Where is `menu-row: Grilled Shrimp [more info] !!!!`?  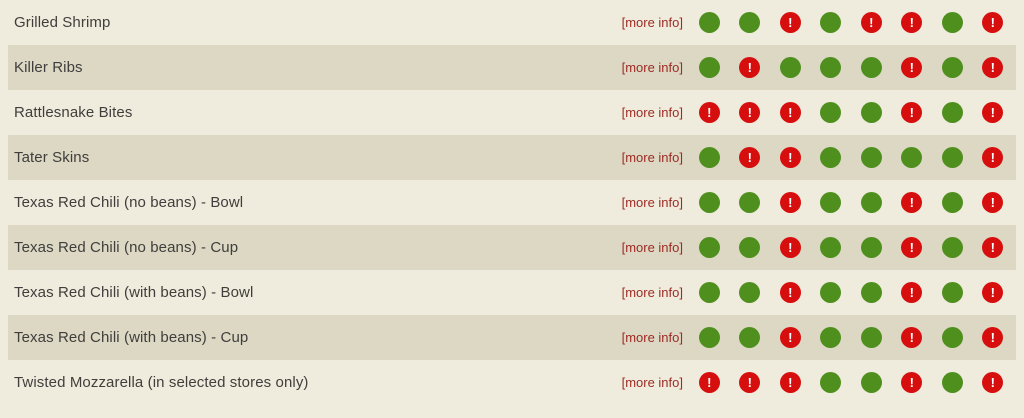
menu-row: Grilled Shrimp [more info] !!!! is located at coordinates (512, 22).